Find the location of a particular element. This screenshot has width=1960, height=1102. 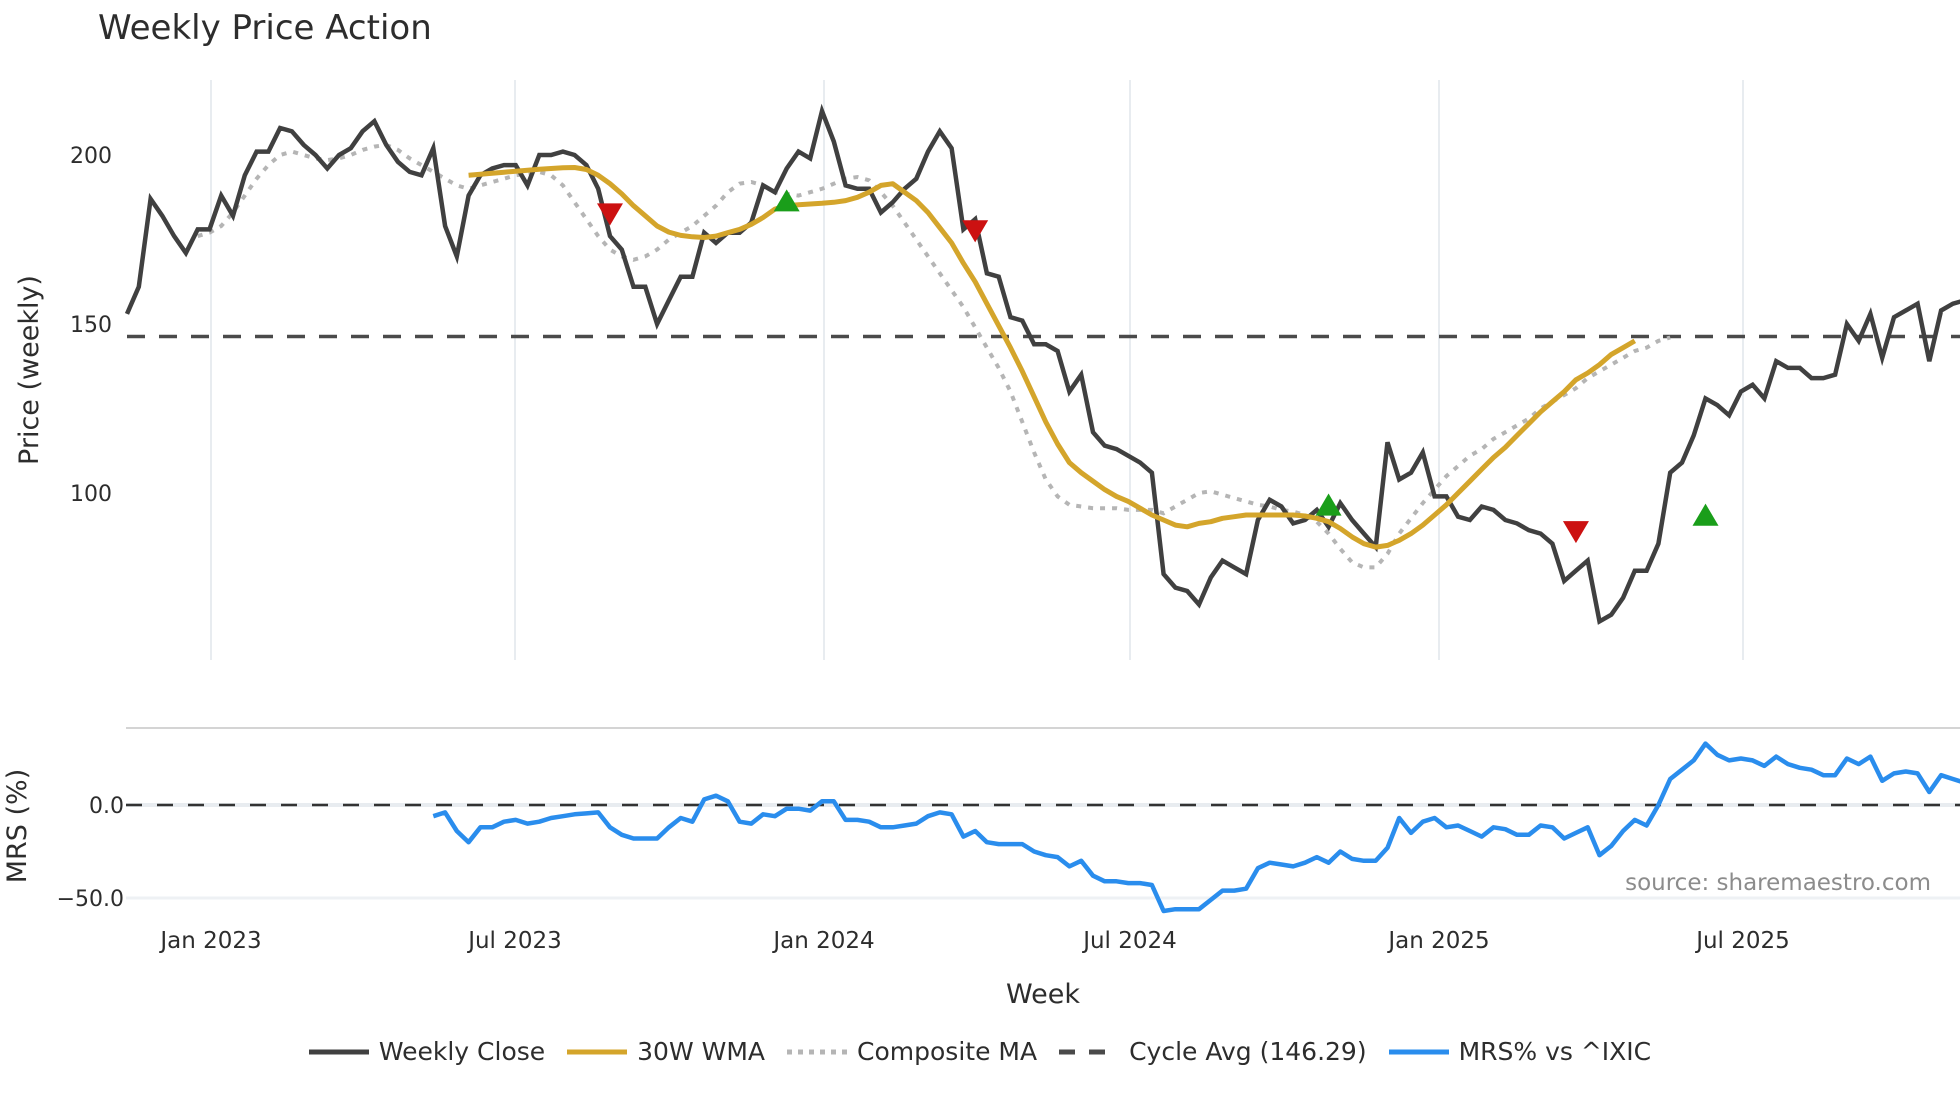

legend-item-weekly-close: Weekly Close is located at coordinates (427, 1051).